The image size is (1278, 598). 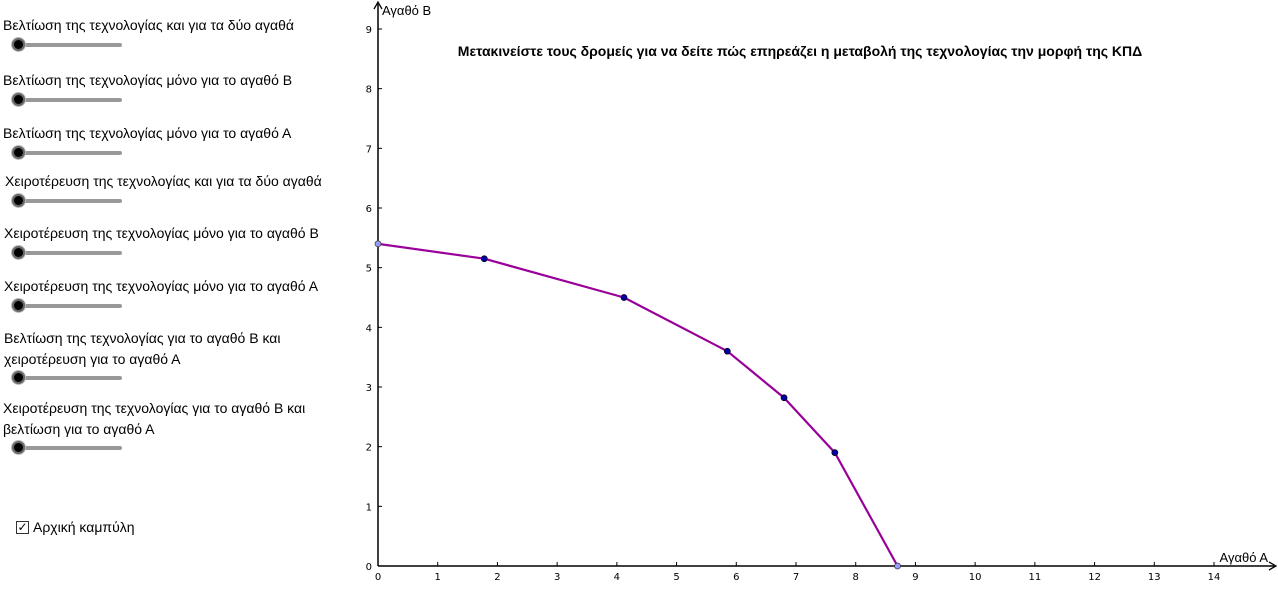 What do you see at coordinates (796, 577) in the screenshot?
I see `x-tick-label: 7` at bounding box center [796, 577].